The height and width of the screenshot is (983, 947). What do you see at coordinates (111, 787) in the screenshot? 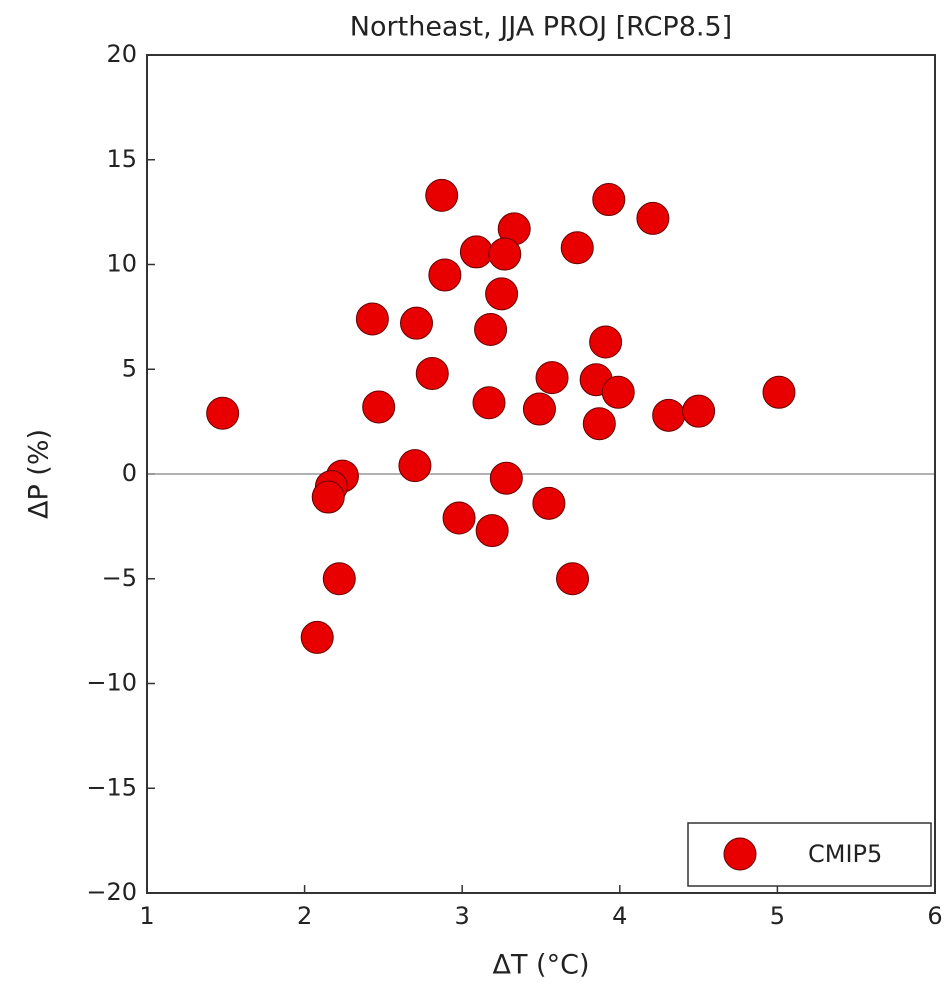
I see `y-tick-label: −15` at bounding box center [111, 787].